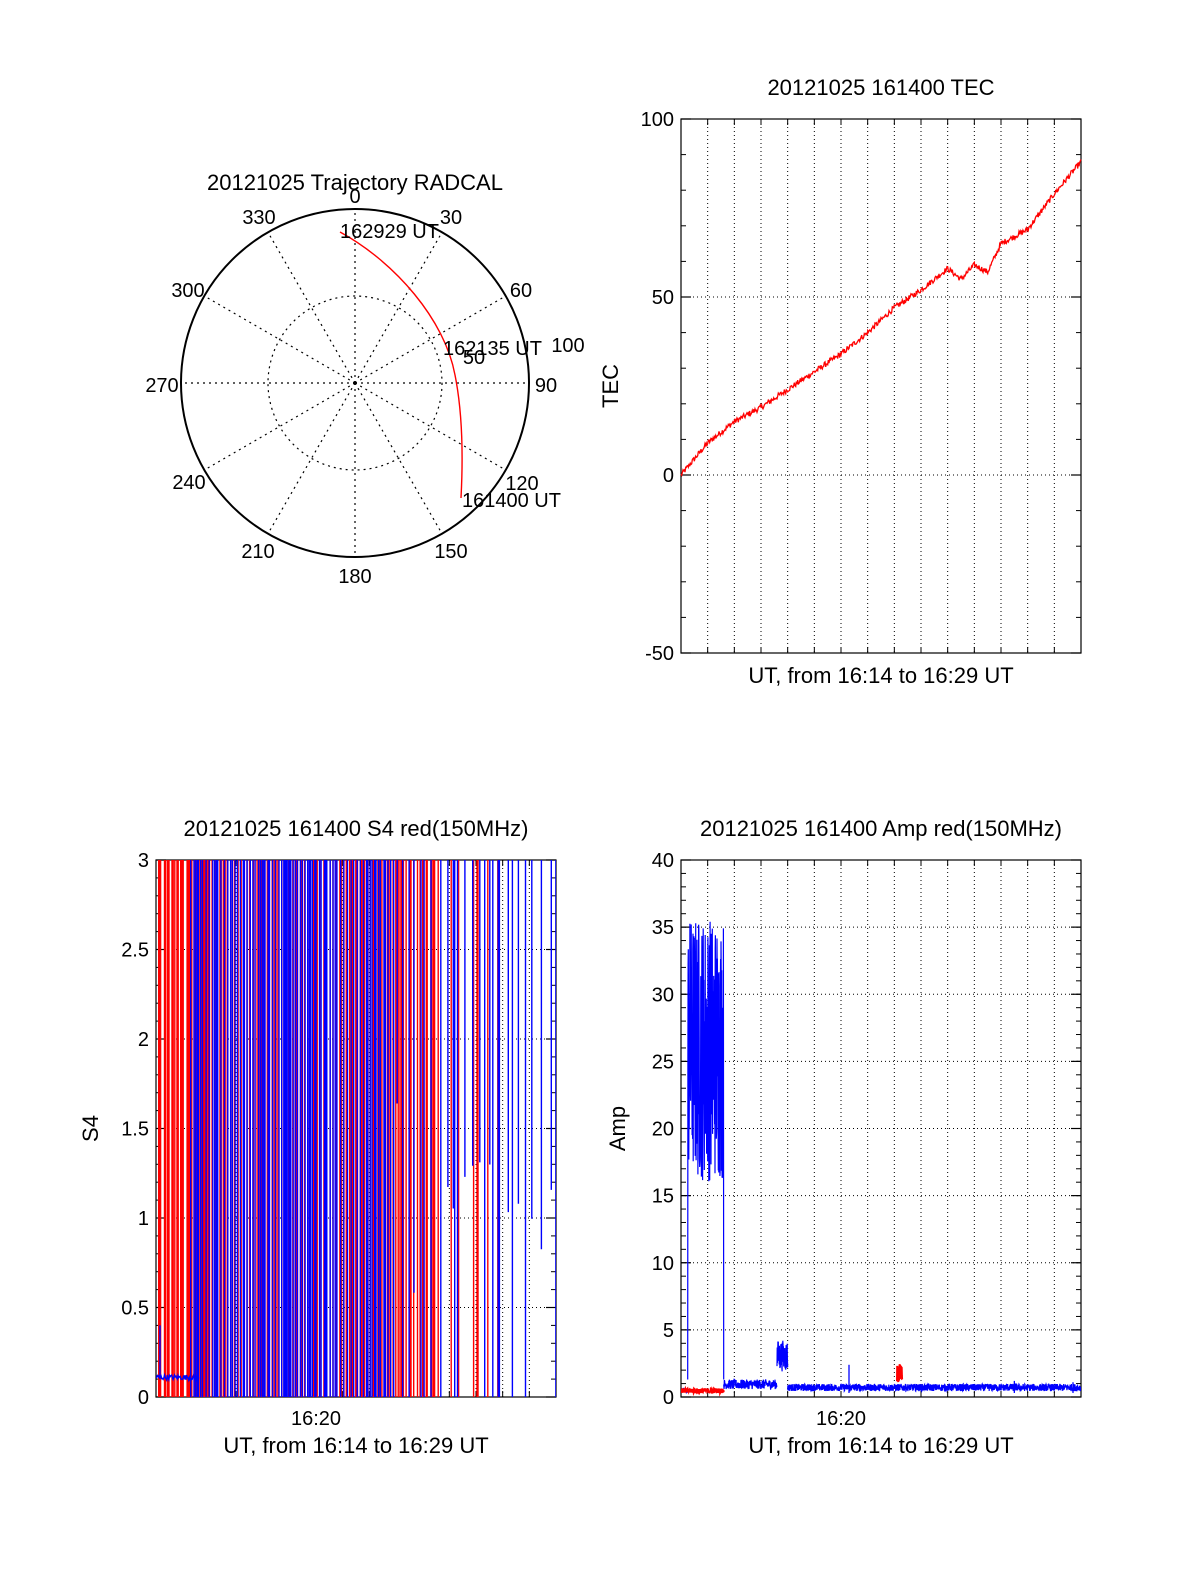 The width and height of the screenshot is (1200, 1575). I want to click on polar-time-label: 162135 UT, so click(492, 349).